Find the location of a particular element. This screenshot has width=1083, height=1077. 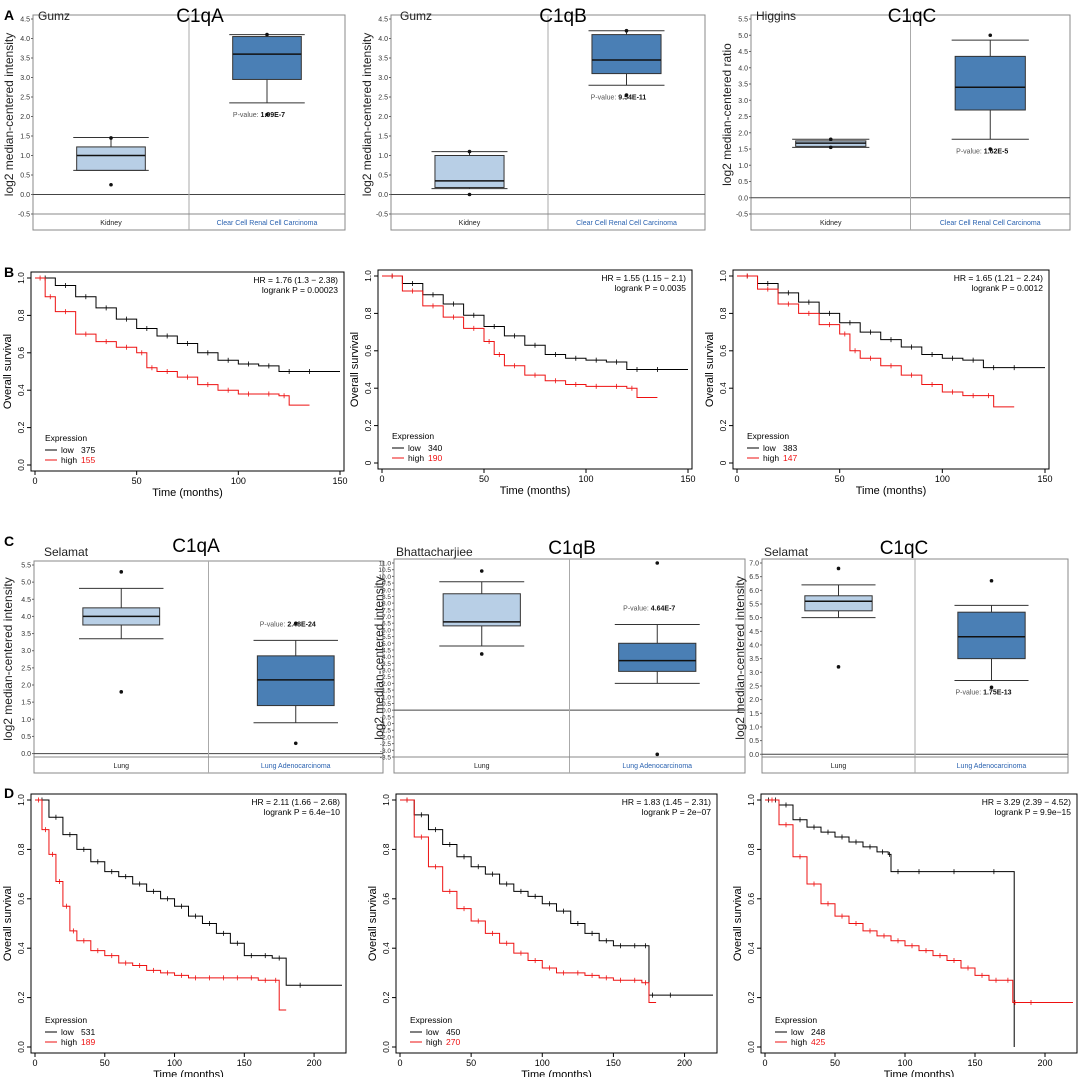

y-tick-label: 3.0 is located at coordinates (743, 101).